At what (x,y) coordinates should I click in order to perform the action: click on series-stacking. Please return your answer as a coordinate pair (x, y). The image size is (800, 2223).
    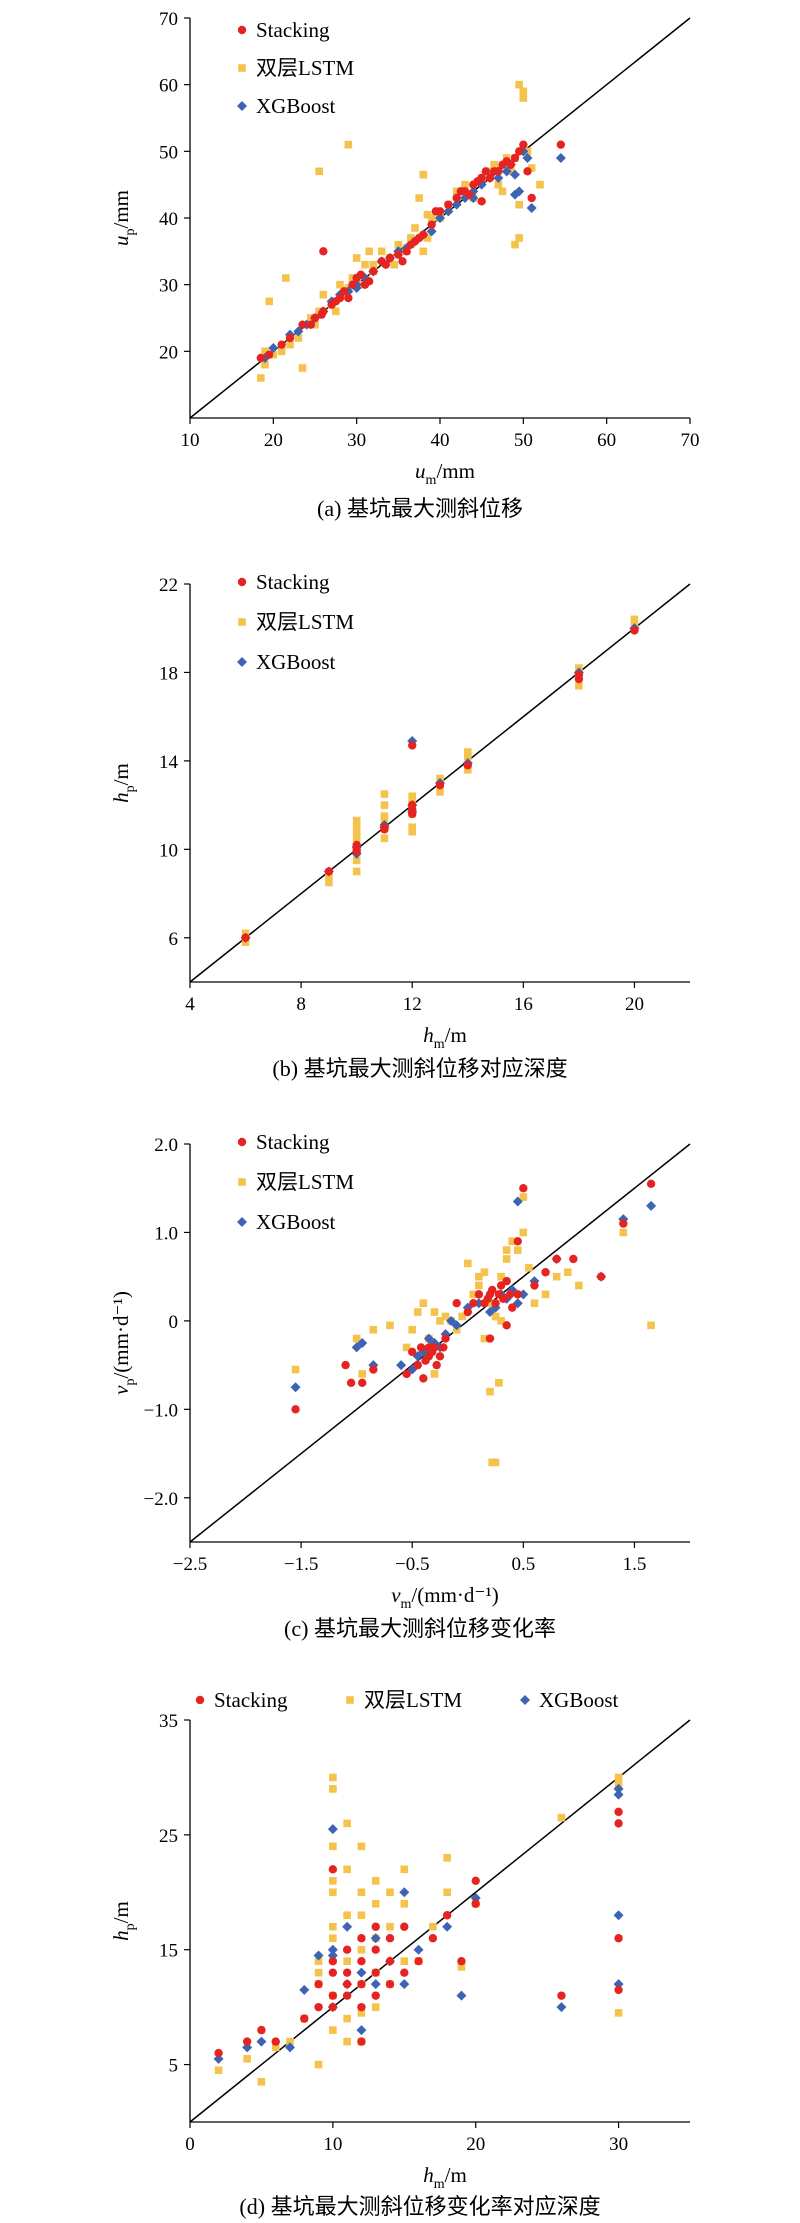
    Looking at the image, I should click on (440, 784).